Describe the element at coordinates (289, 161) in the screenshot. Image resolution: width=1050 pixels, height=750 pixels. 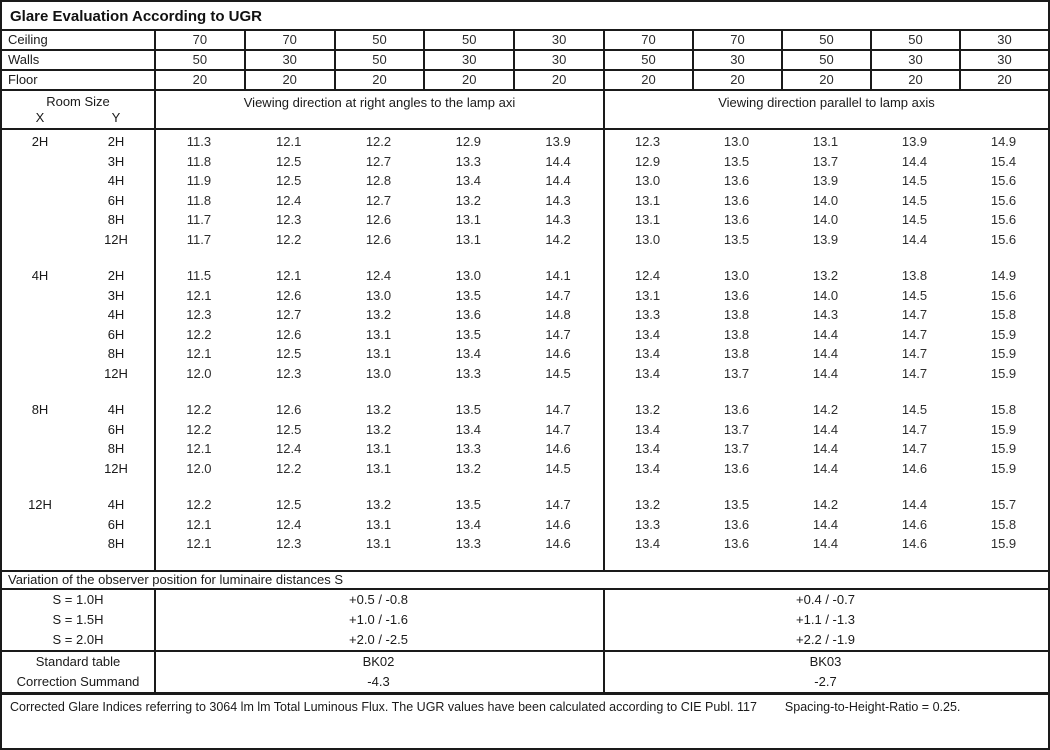
I see `ugr-value: 12.5` at that location.